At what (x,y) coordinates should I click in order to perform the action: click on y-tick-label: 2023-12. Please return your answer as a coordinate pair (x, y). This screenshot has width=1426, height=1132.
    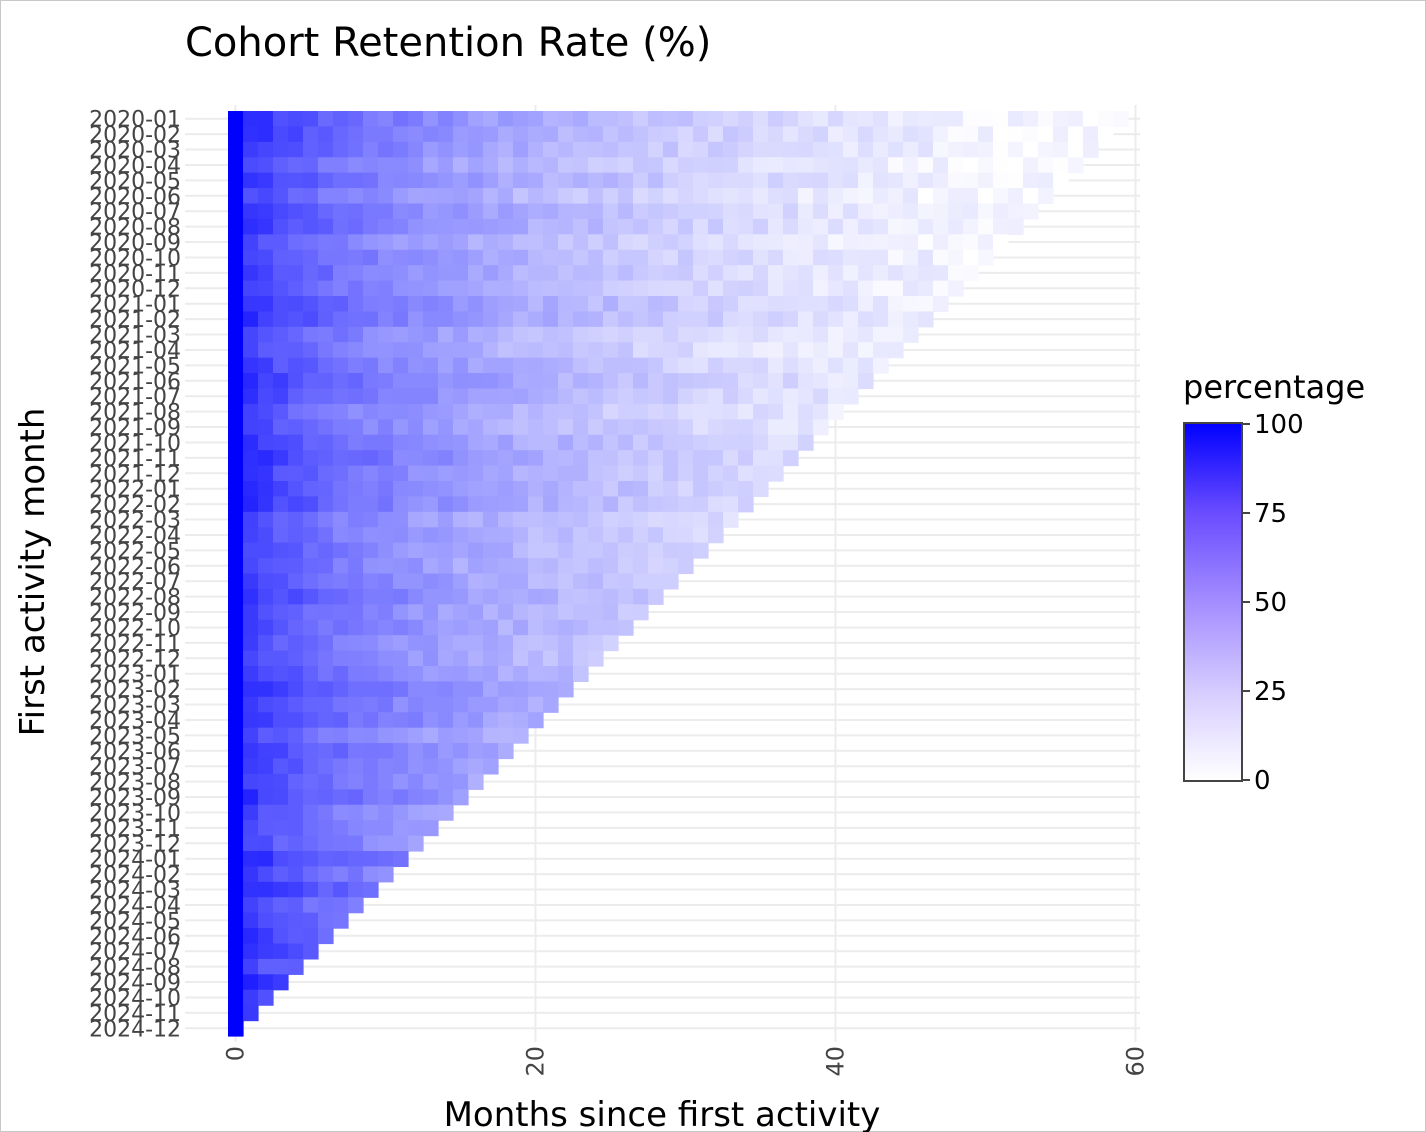
    Looking at the image, I should click on (135, 844).